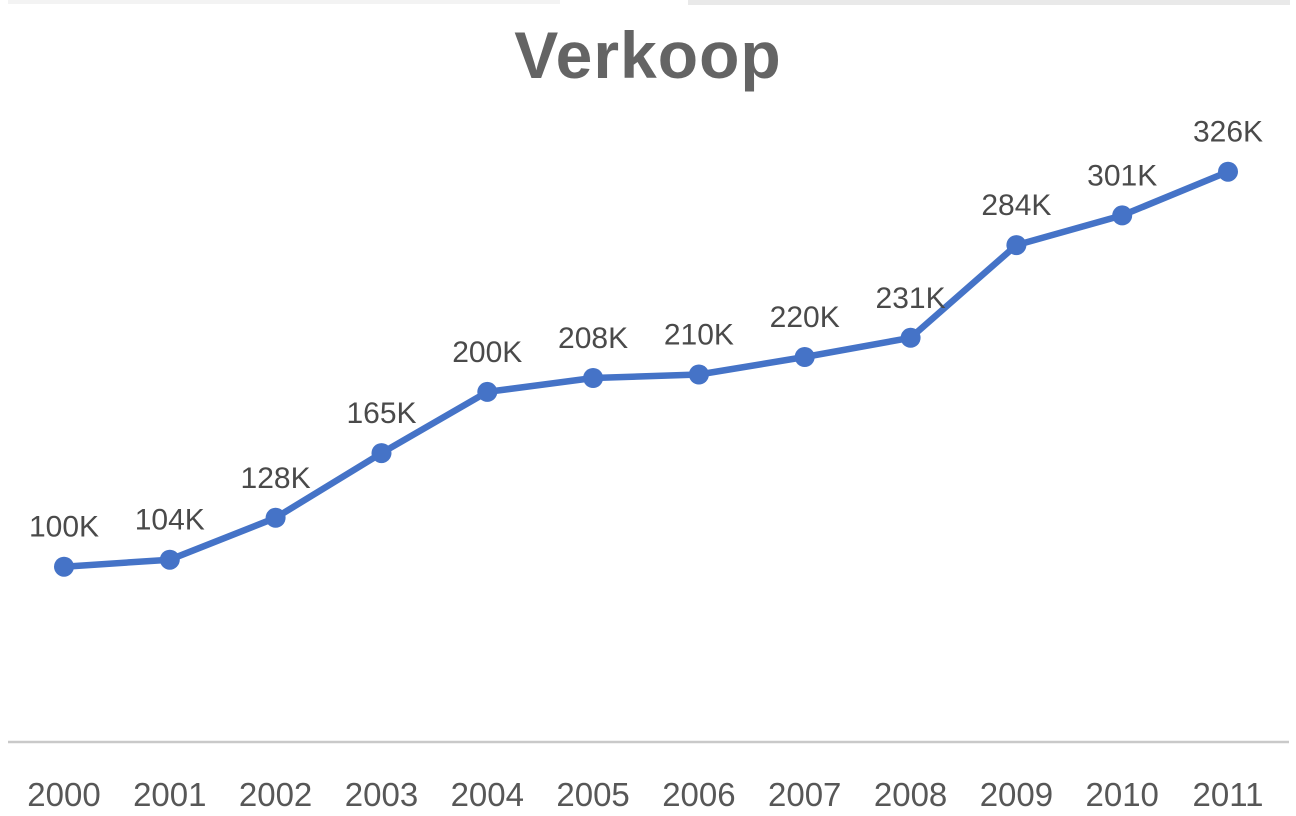 This screenshot has width=1296, height=816. I want to click on value-label-2011: 326K, so click(1228, 132).